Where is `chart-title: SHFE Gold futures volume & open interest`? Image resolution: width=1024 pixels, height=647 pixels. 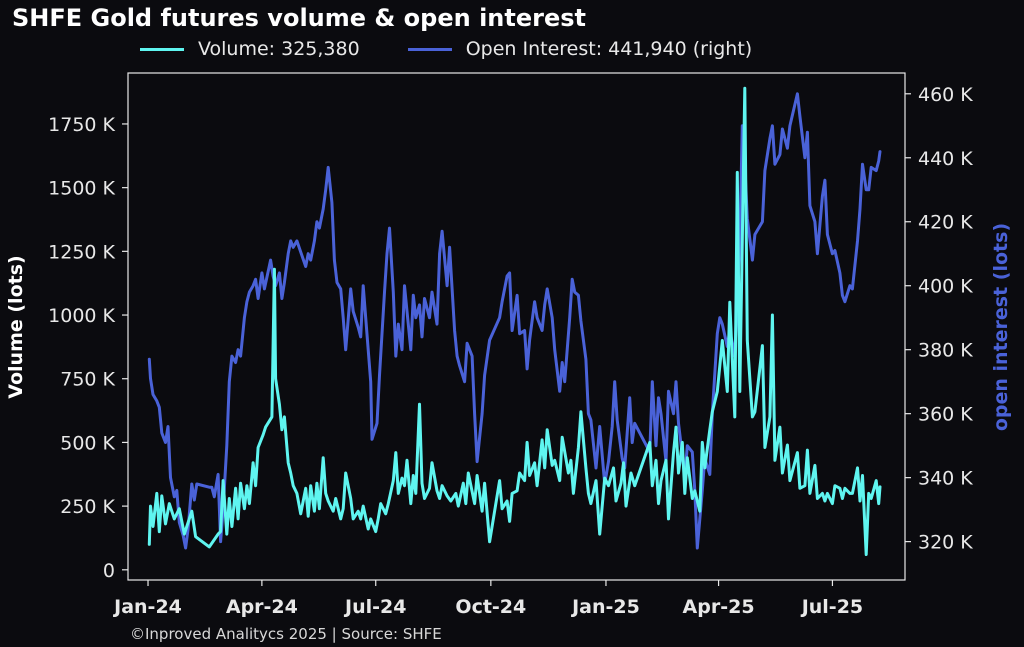 chart-title: SHFE Gold futures volume & open interest is located at coordinates (299, 18).